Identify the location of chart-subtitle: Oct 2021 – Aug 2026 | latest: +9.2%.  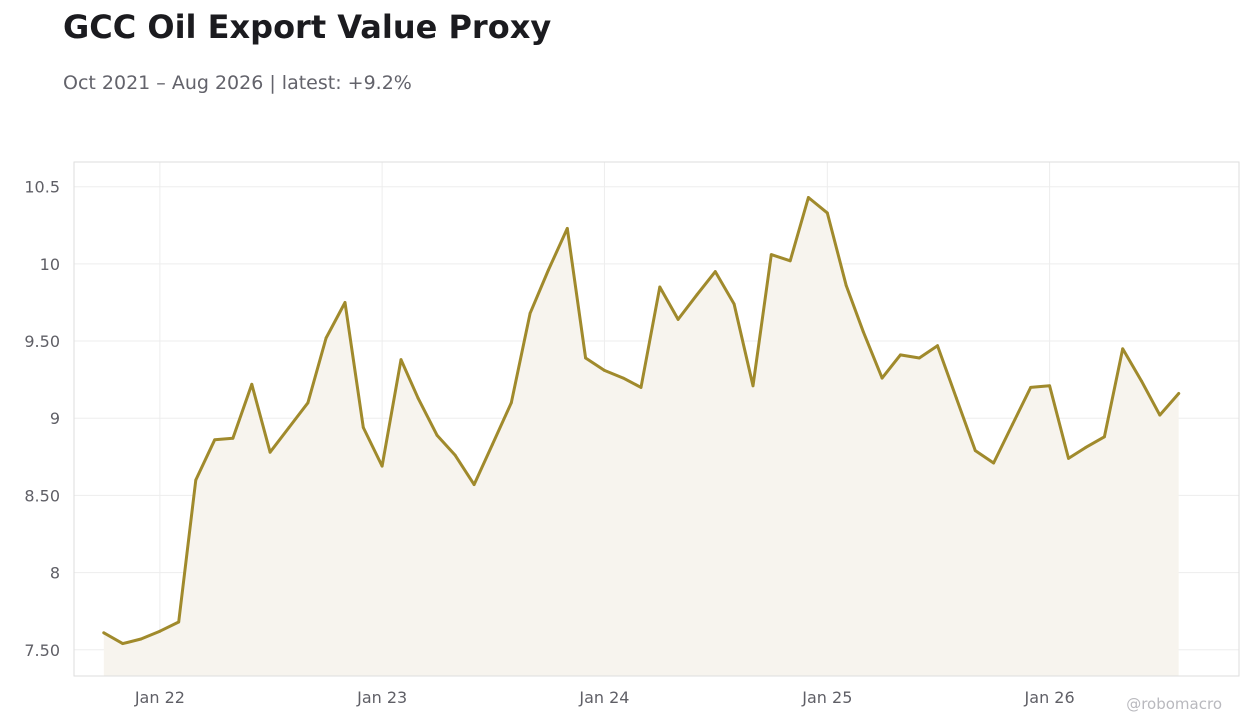
(237, 83).